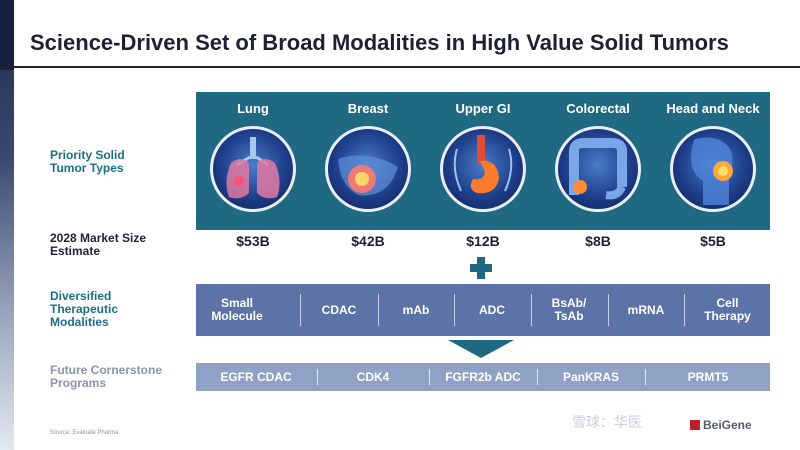 The width and height of the screenshot is (800, 450). I want to click on program-egfr-cdac: EGFR CDAC, so click(256, 377).